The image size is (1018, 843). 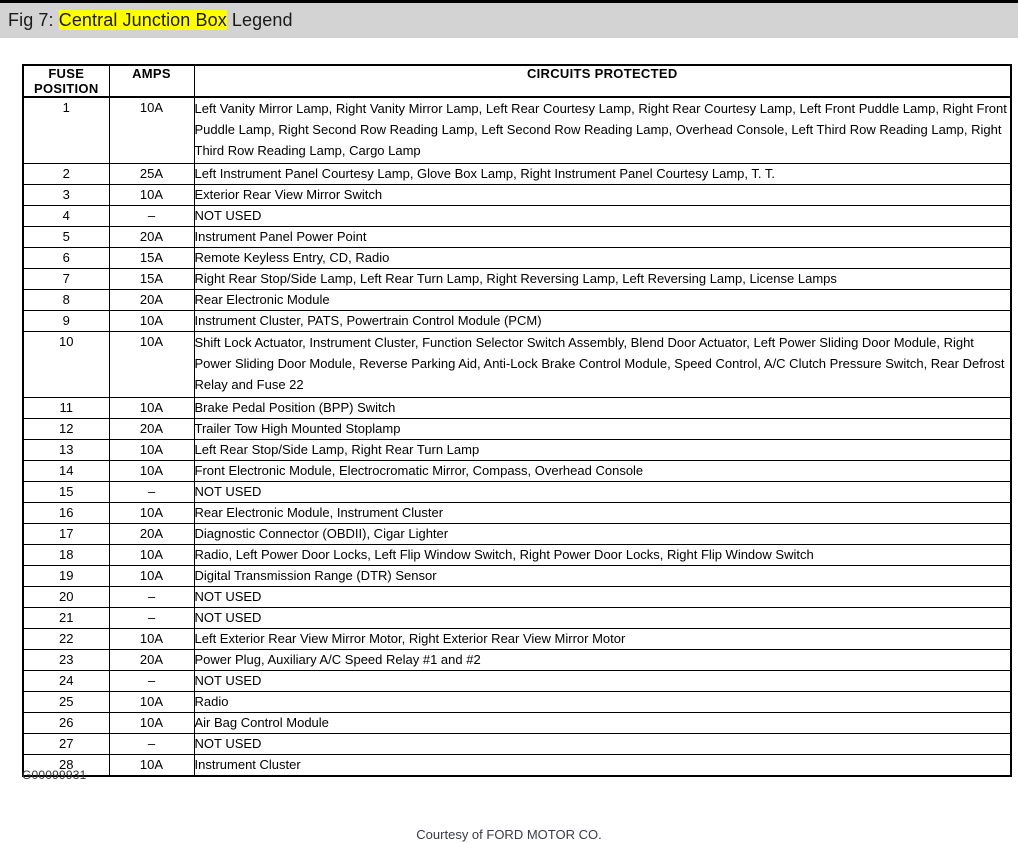 What do you see at coordinates (66, 130) in the screenshot?
I see `fuse-position-cell: 1` at bounding box center [66, 130].